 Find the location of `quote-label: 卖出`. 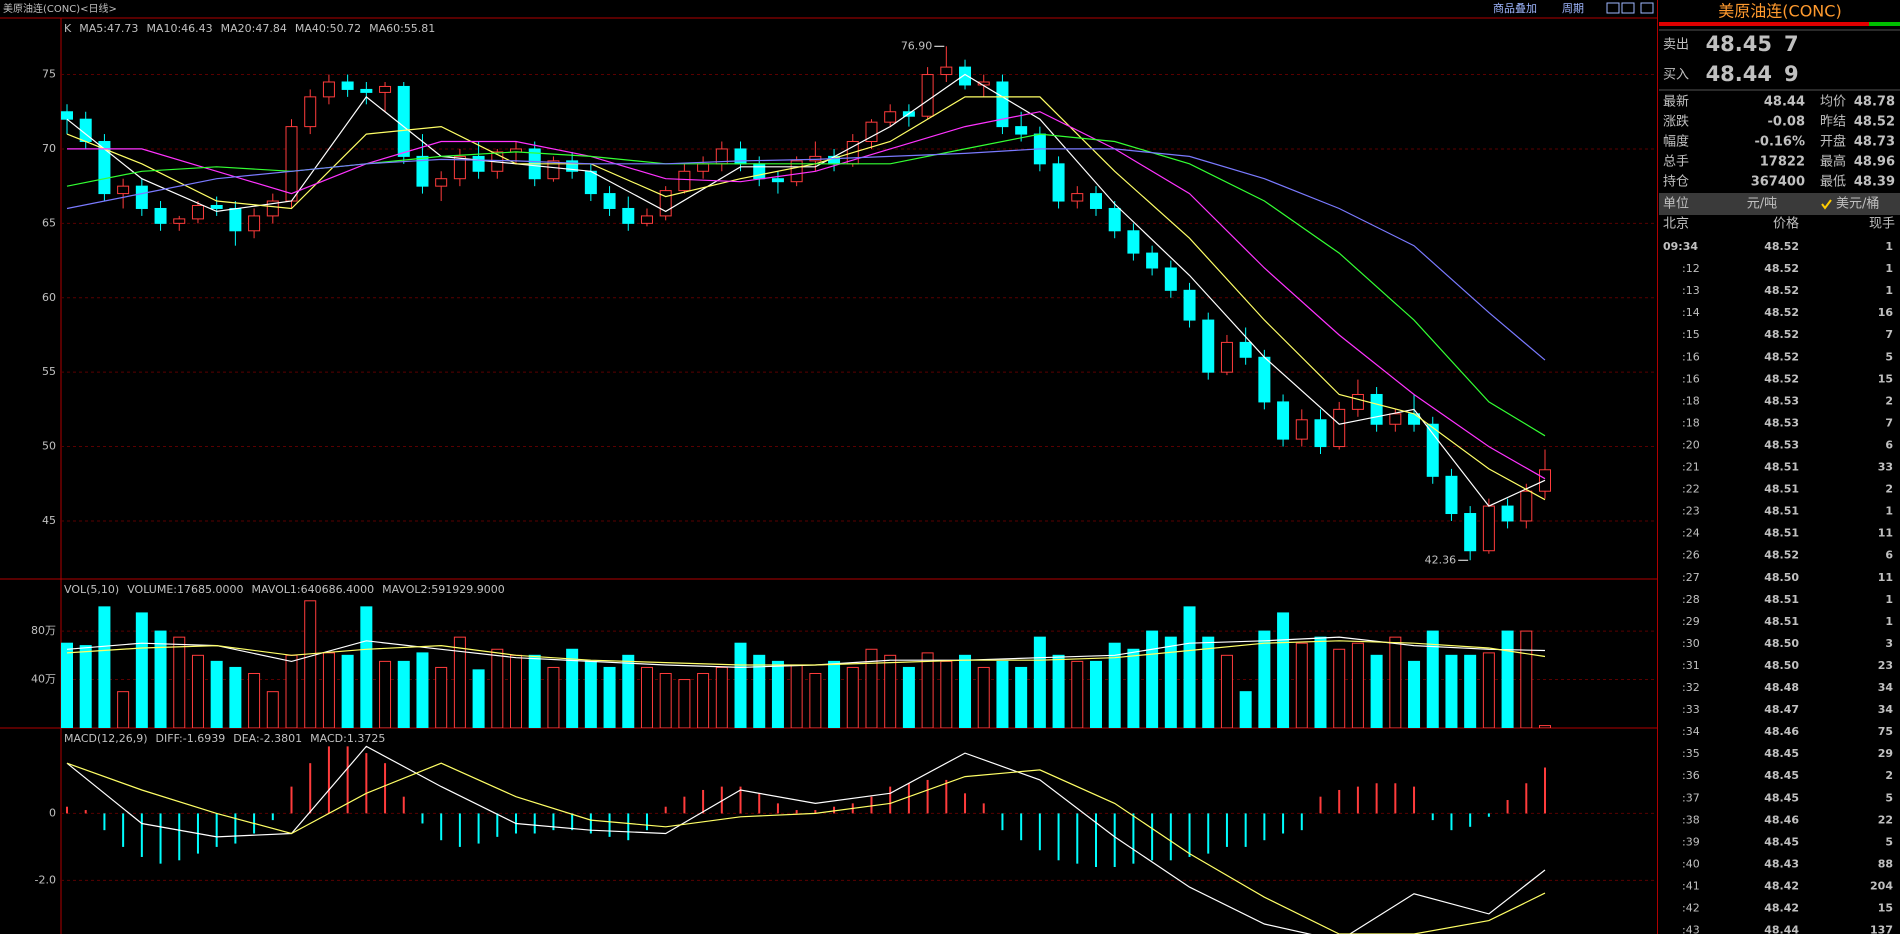

quote-label: 卖出 is located at coordinates (1676, 45).